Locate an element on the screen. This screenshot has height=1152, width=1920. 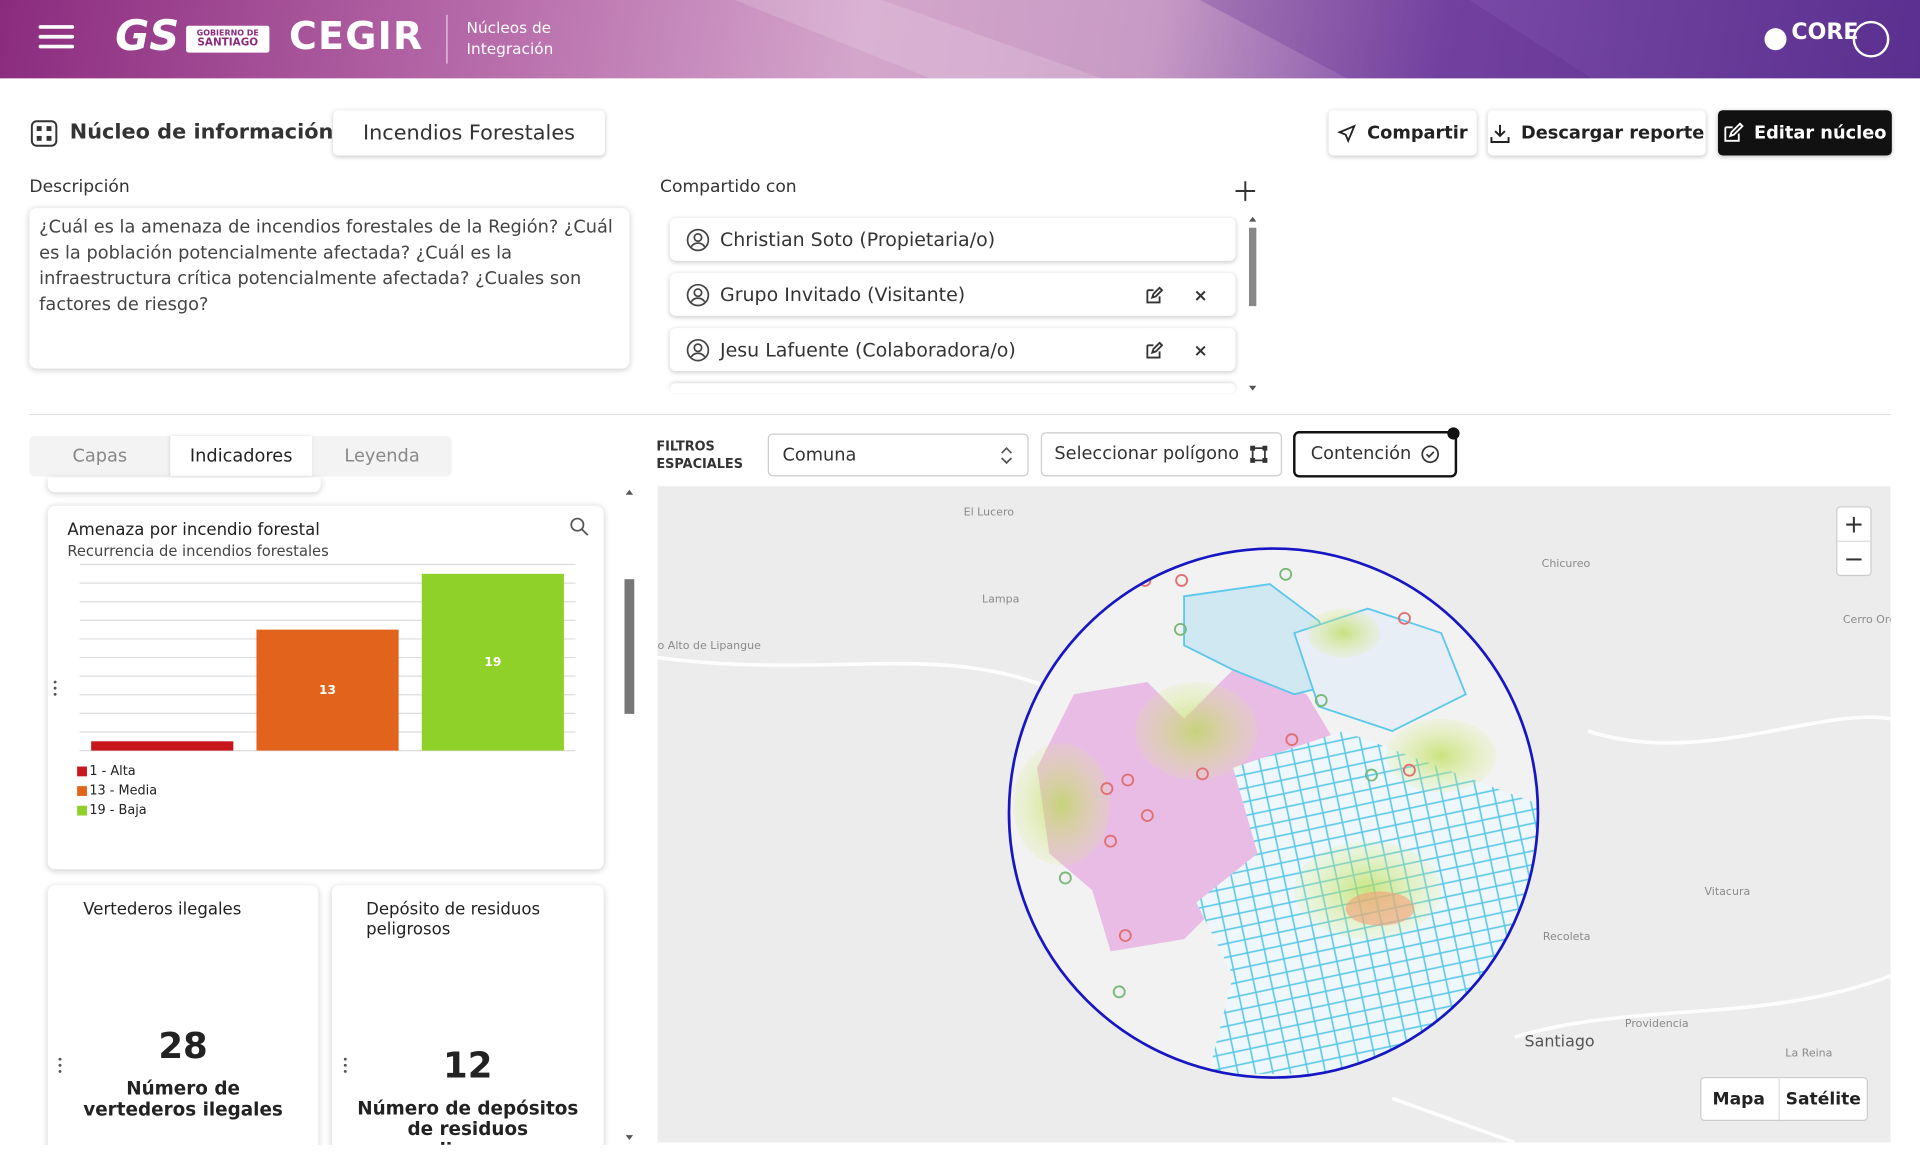
bar-chart: 13 19 1 - Alta 13 - Media 19 - Baja is located at coordinates (326, 690).